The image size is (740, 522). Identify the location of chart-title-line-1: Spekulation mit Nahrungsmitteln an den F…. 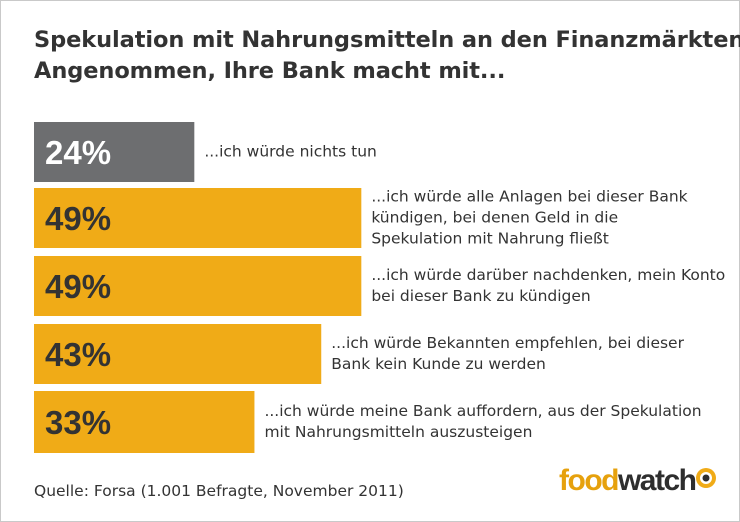
(387, 40).